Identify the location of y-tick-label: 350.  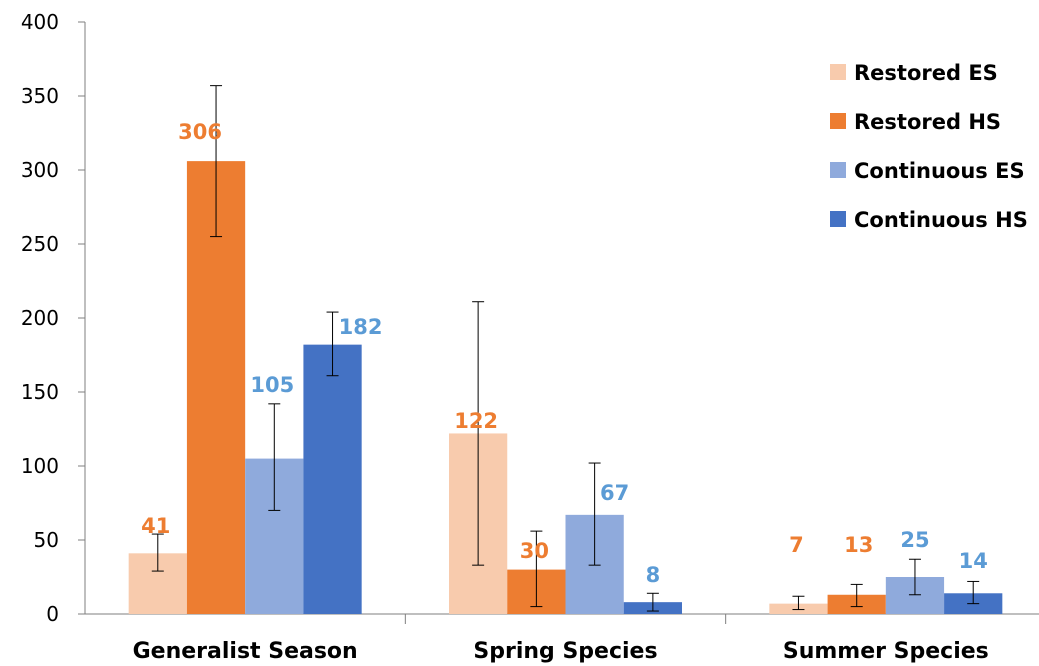
(40, 96).